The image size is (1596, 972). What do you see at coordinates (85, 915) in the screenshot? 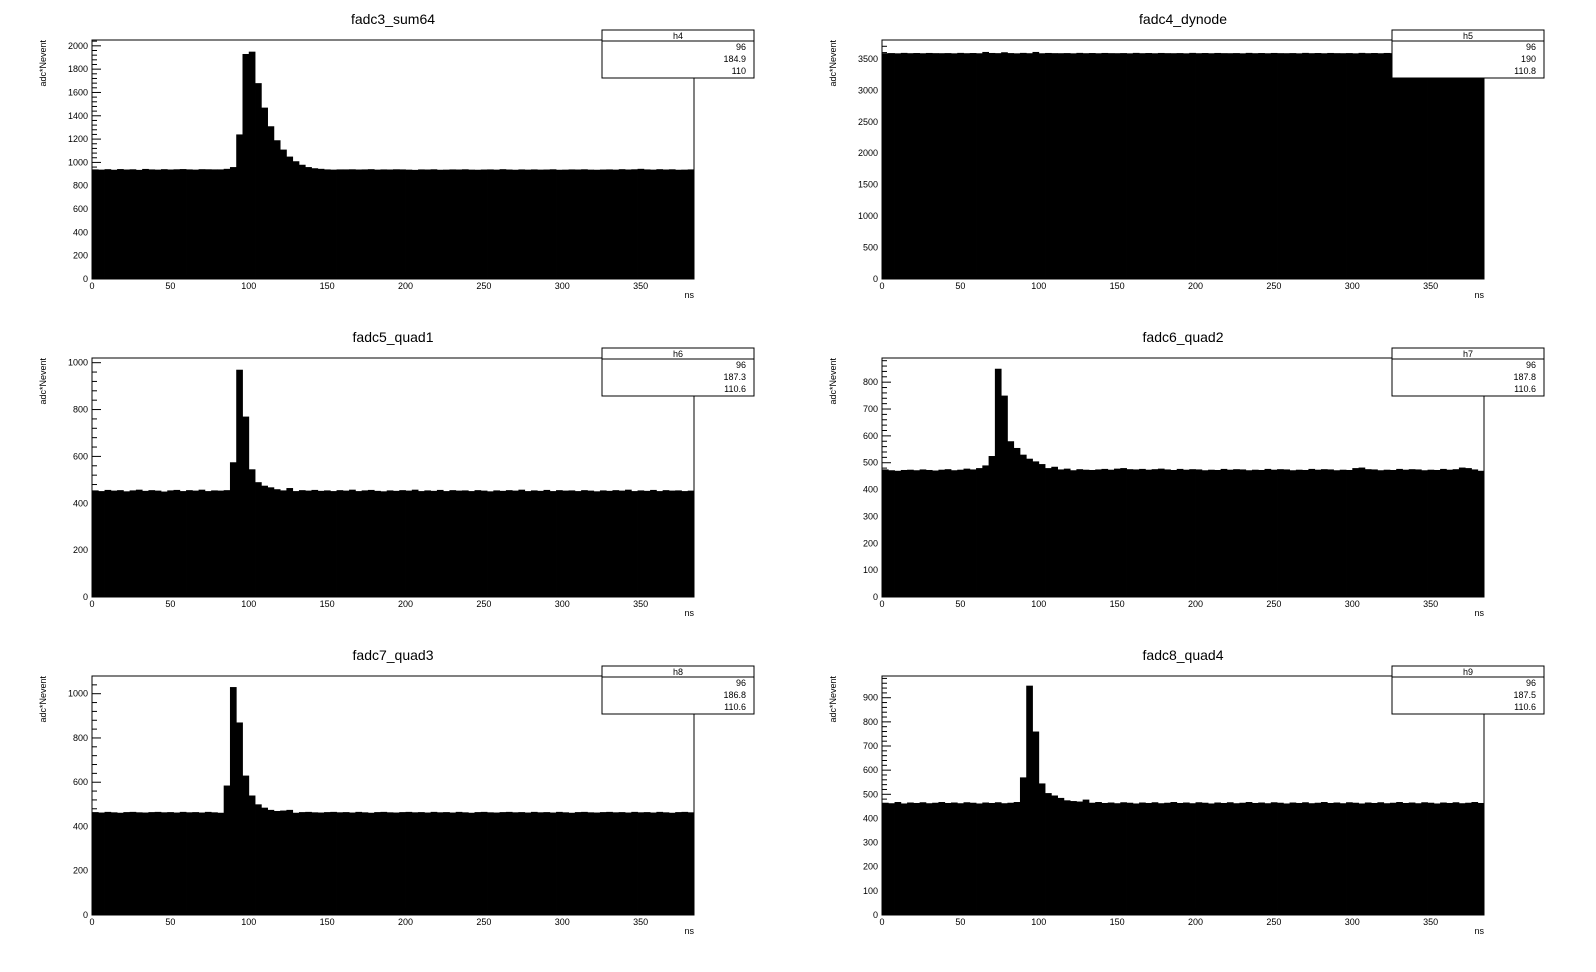
I see `y-tick-label: 0` at bounding box center [85, 915].